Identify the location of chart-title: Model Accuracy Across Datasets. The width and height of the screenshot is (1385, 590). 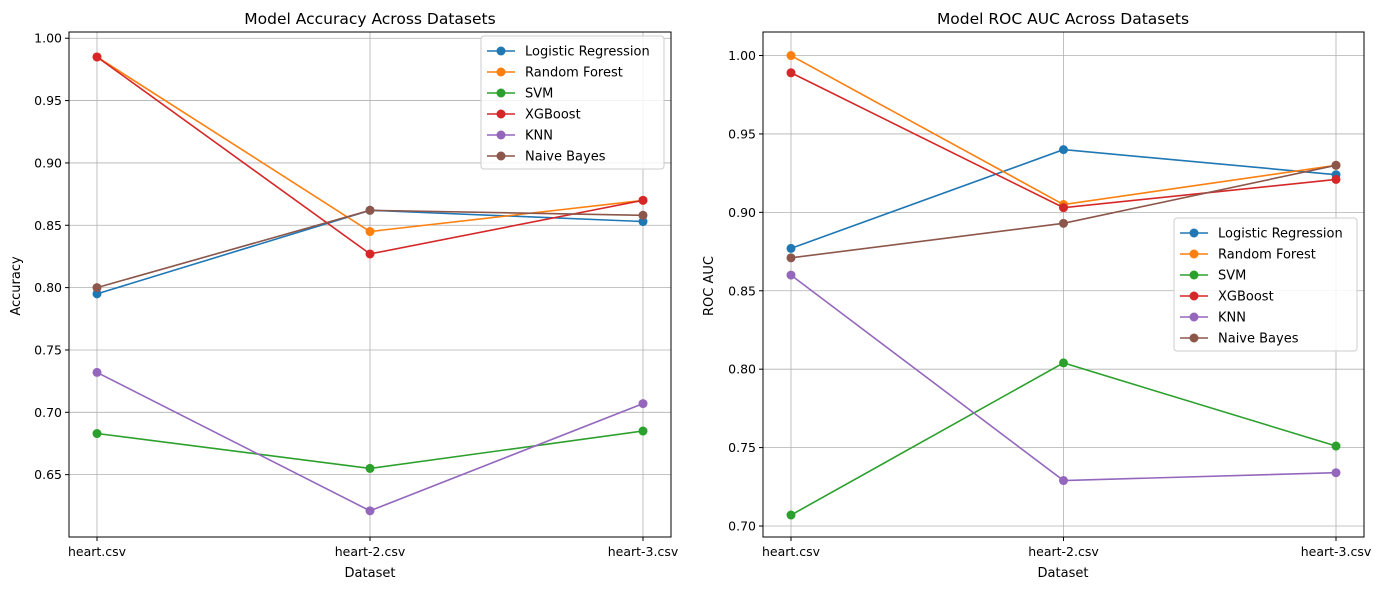
(369, 19).